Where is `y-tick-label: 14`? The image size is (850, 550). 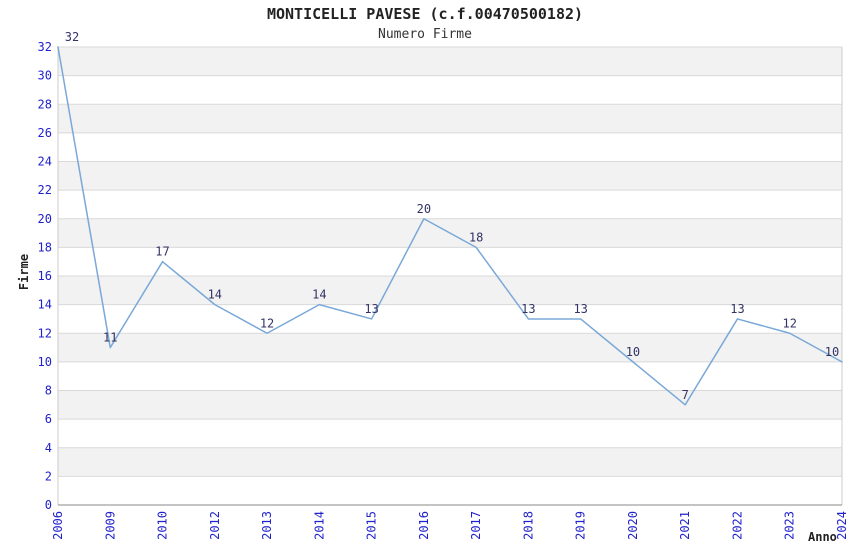
y-tick-label: 14 is located at coordinates (45, 305).